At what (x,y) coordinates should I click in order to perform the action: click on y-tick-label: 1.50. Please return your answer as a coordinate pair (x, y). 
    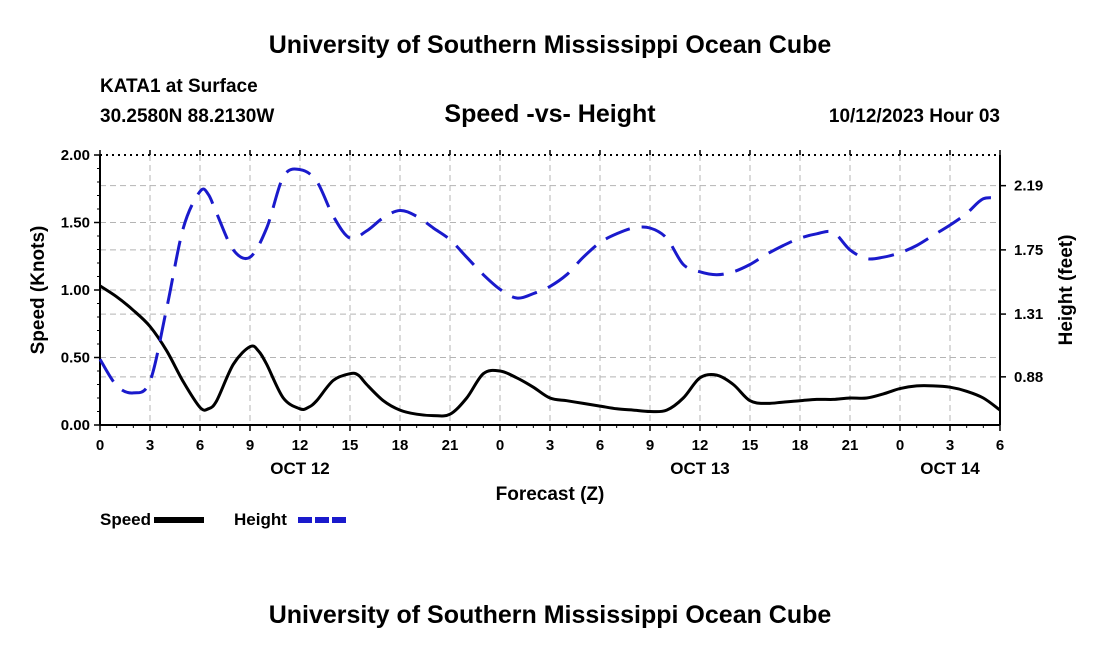
    Looking at the image, I should click on (75, 223).